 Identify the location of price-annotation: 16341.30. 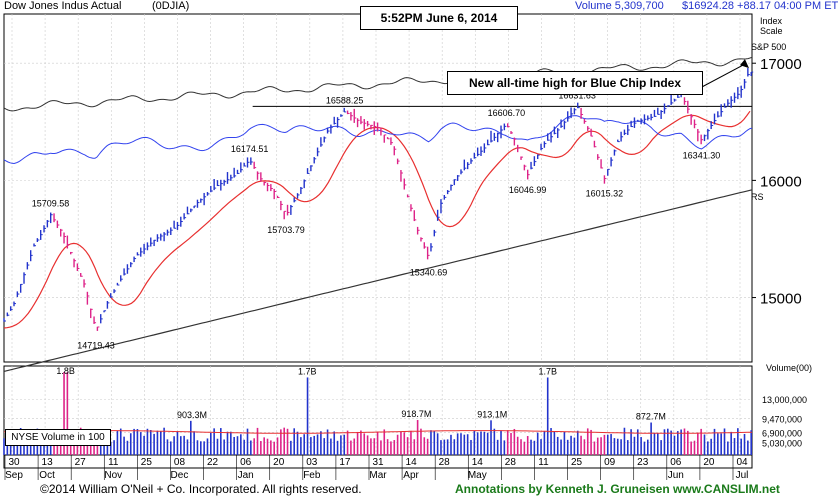
(702, 155).